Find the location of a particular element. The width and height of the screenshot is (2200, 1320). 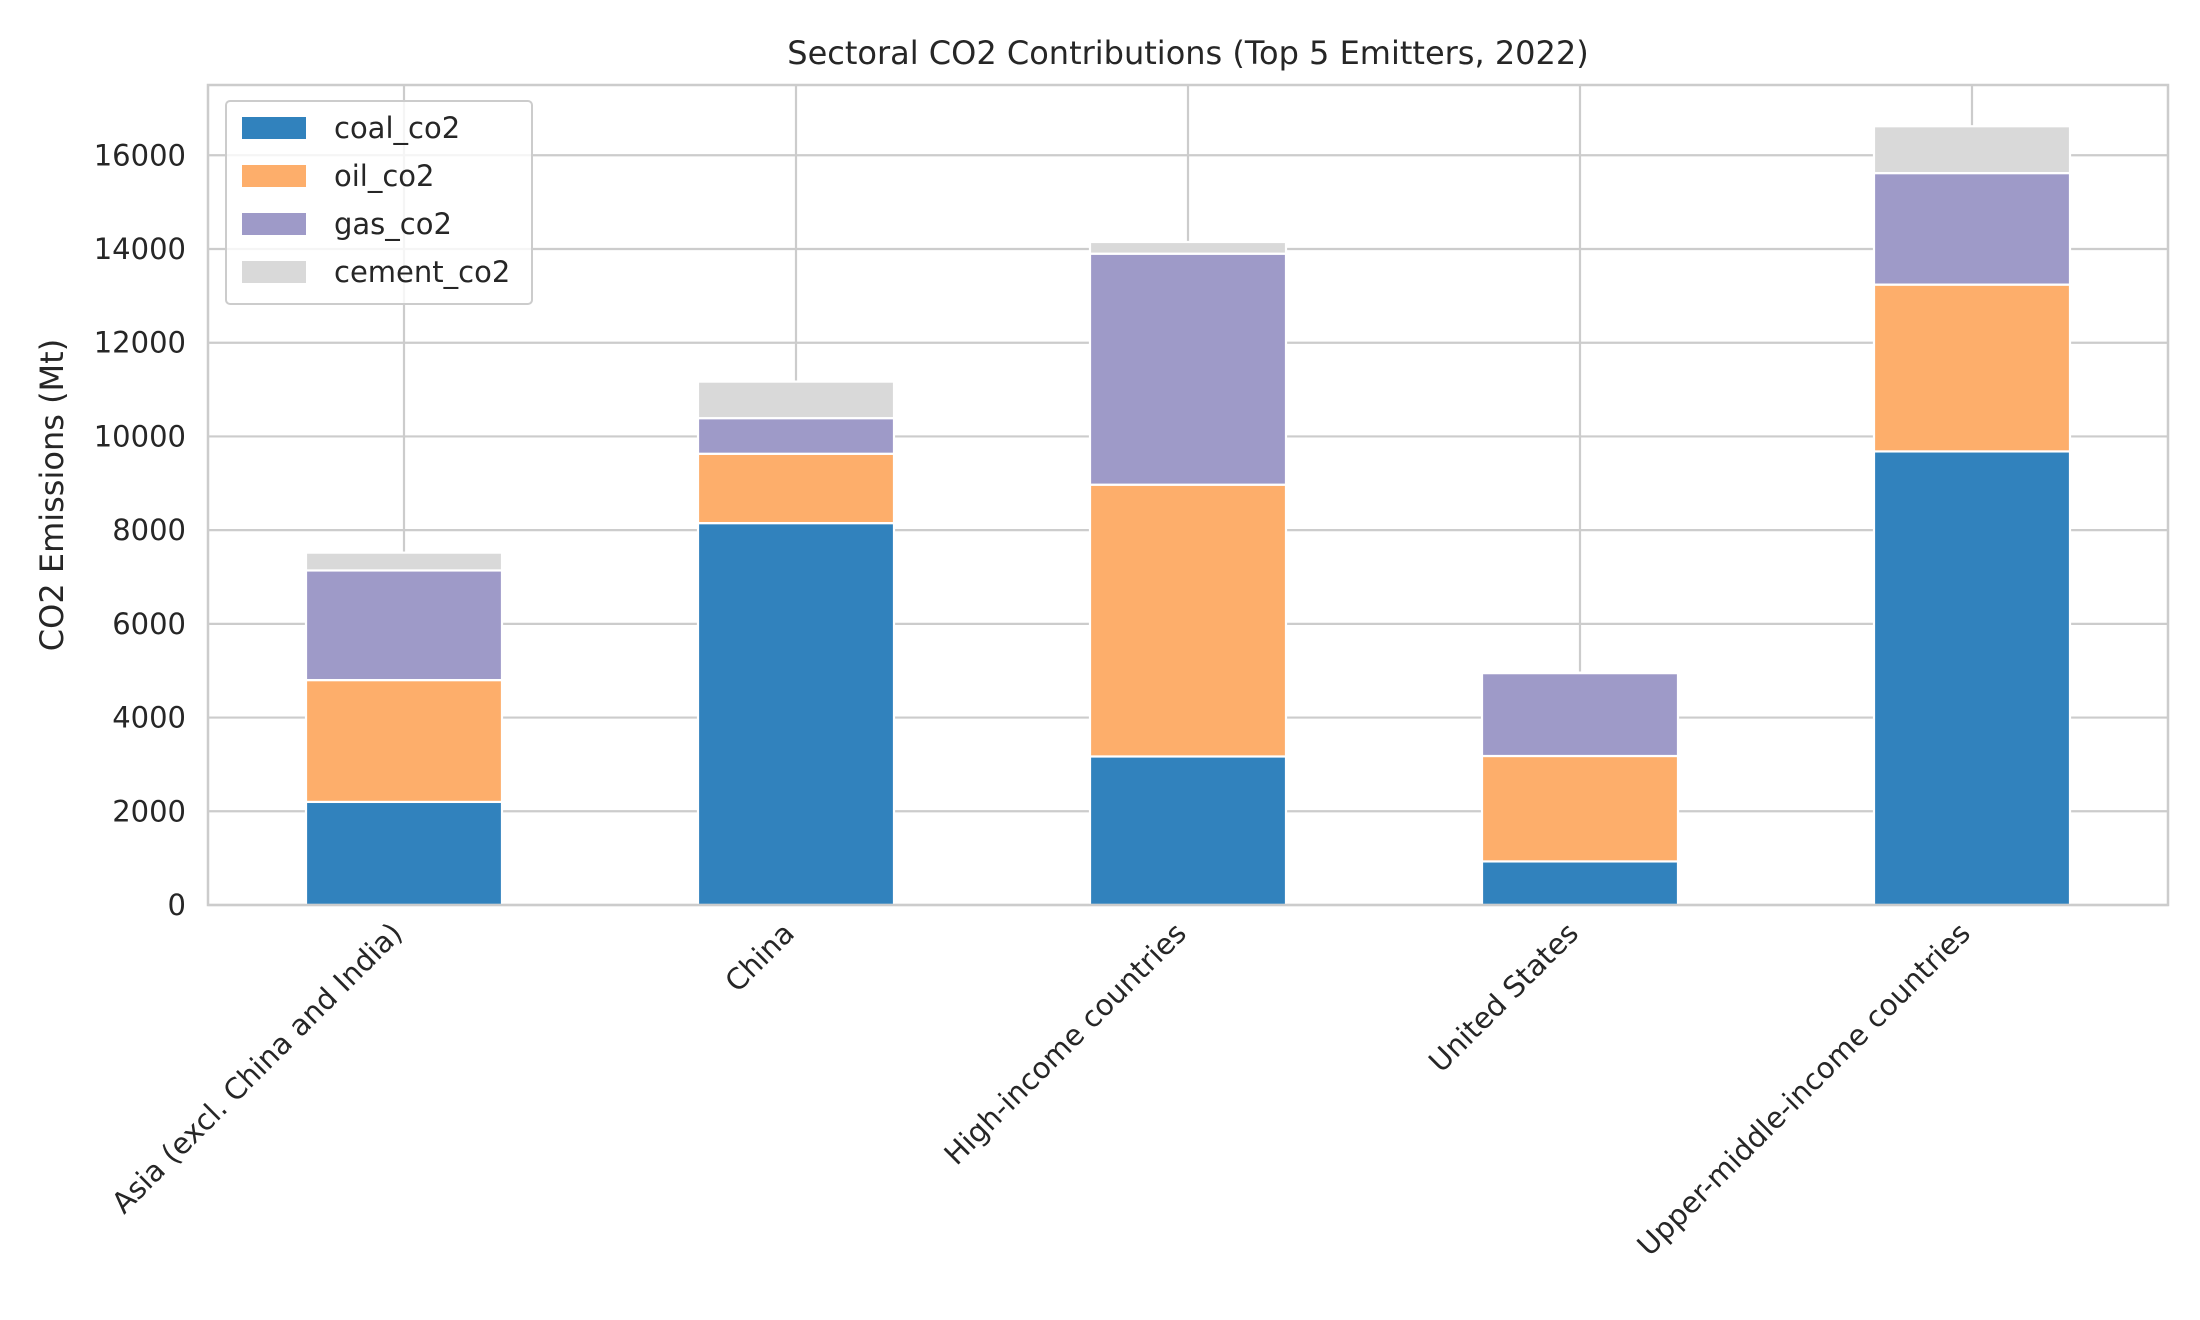

y-tick-label: 10000 is located at coordinates (140, 436).